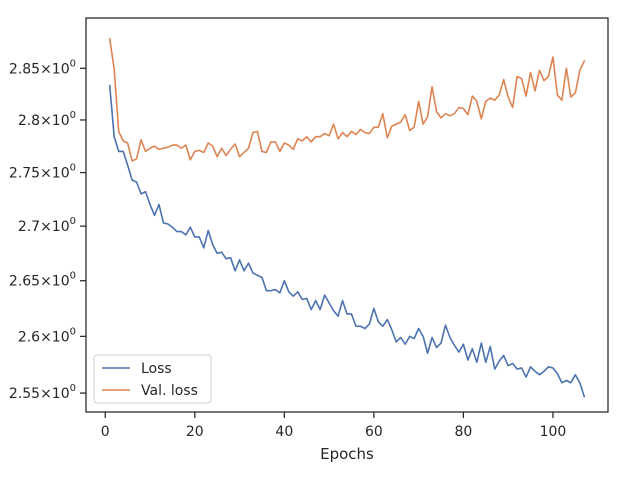 This screenshot has width=640, height=480. Describe the element at coordinates (169, 391) in the screenshot. I see `legend-label: Val. loss` at that location.